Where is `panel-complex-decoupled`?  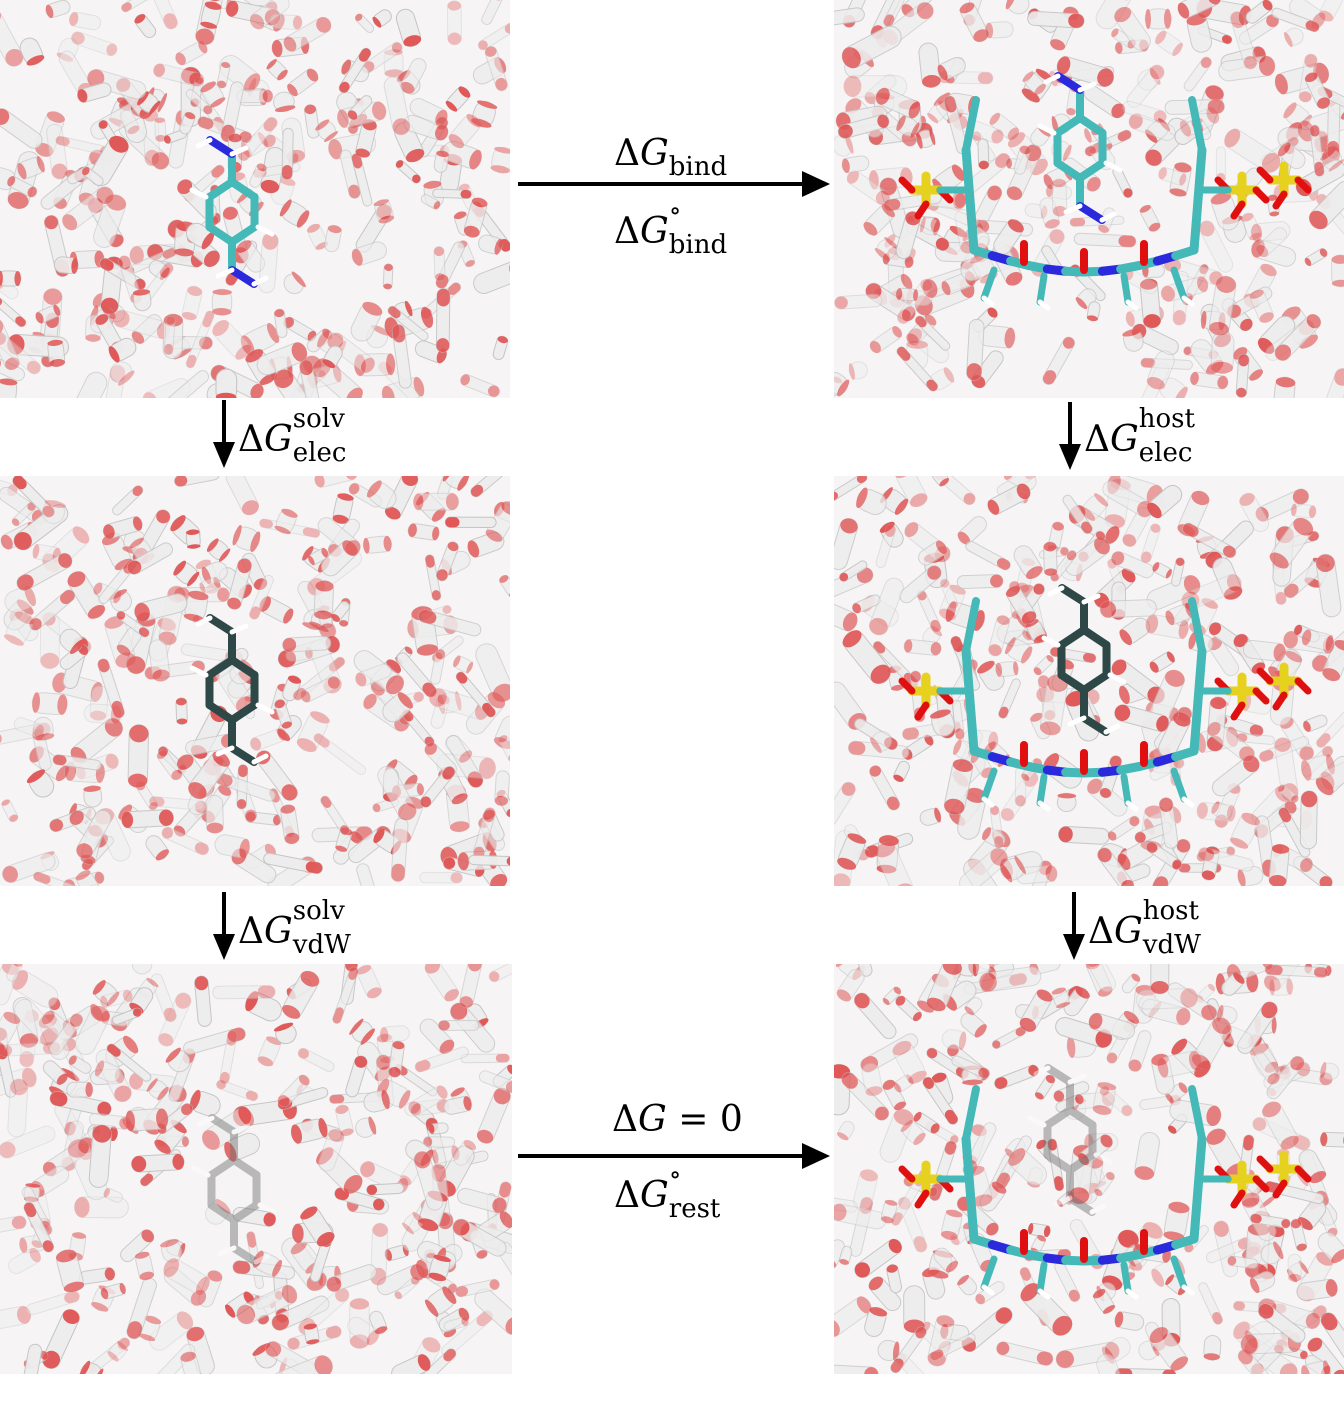 panel-complex-decoupled is located at coordinates (1089, 1169).